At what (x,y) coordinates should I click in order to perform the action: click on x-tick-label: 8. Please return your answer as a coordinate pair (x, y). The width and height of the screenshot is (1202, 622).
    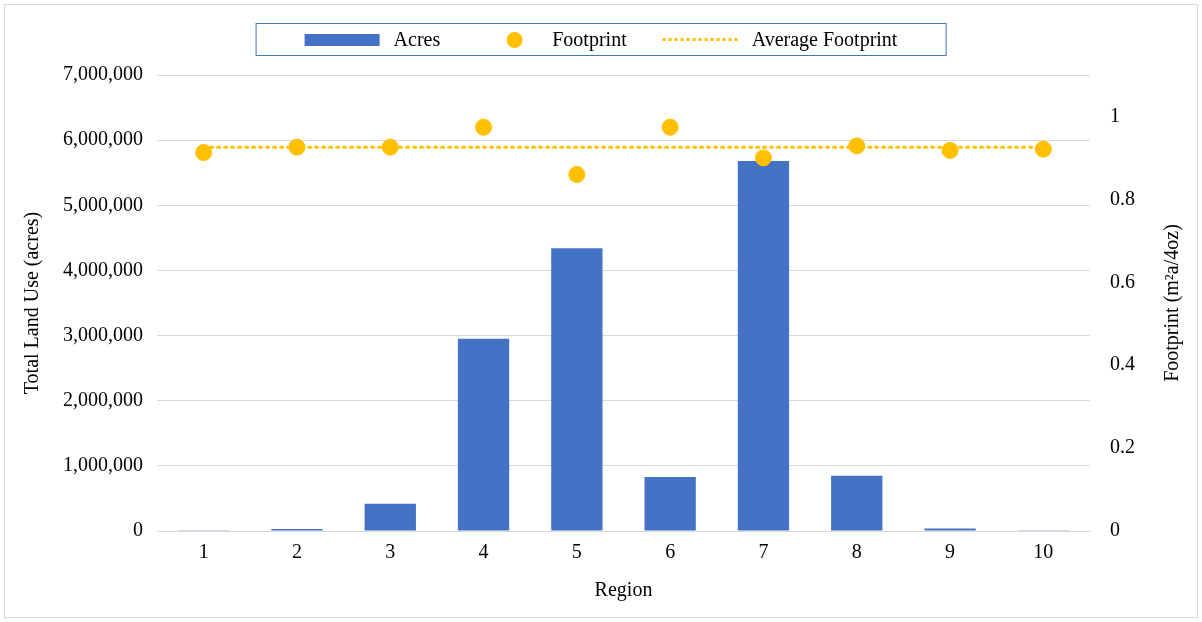
    Looking at the image, I should click on (856, 551).